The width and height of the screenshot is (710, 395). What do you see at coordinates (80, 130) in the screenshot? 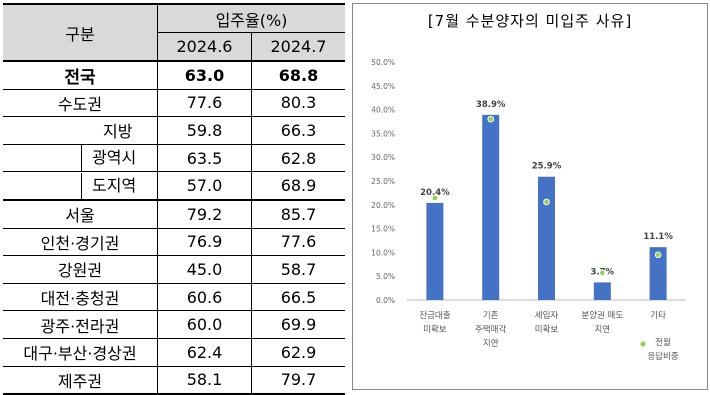
I see `cell: 지방` at bounding box center [80, 130].